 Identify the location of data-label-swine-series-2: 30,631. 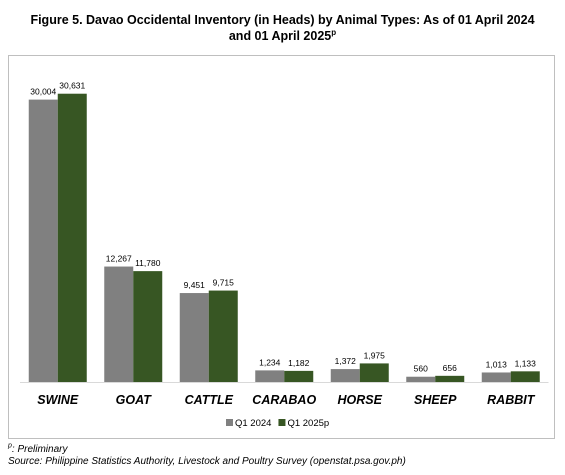
(72, 86).